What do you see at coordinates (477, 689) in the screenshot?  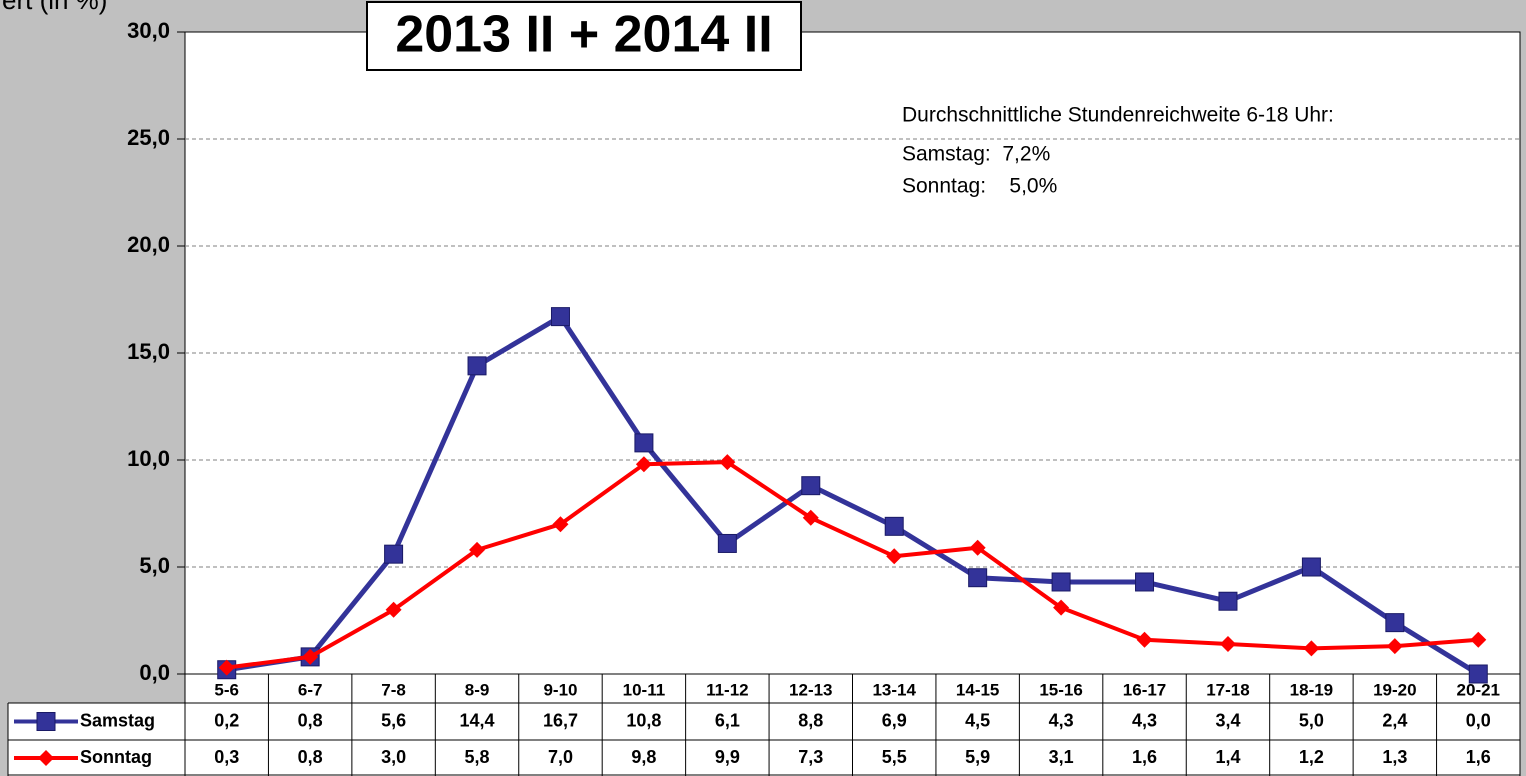 I see `x-tick-label: 8-9` at bounding box center [477, 689].